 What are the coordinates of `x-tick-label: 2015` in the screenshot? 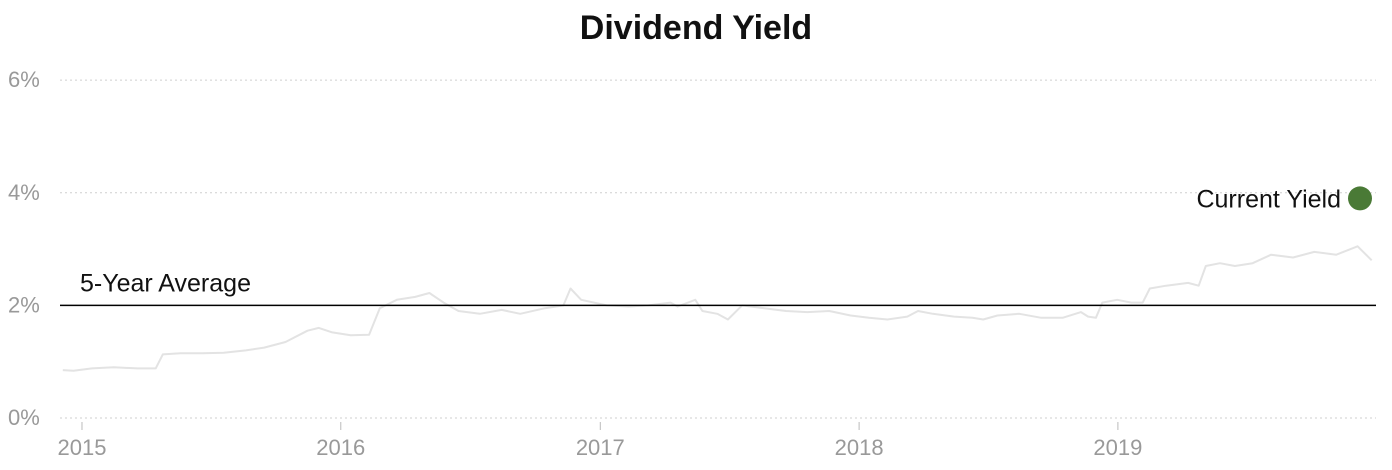 It's located at (82, 447).